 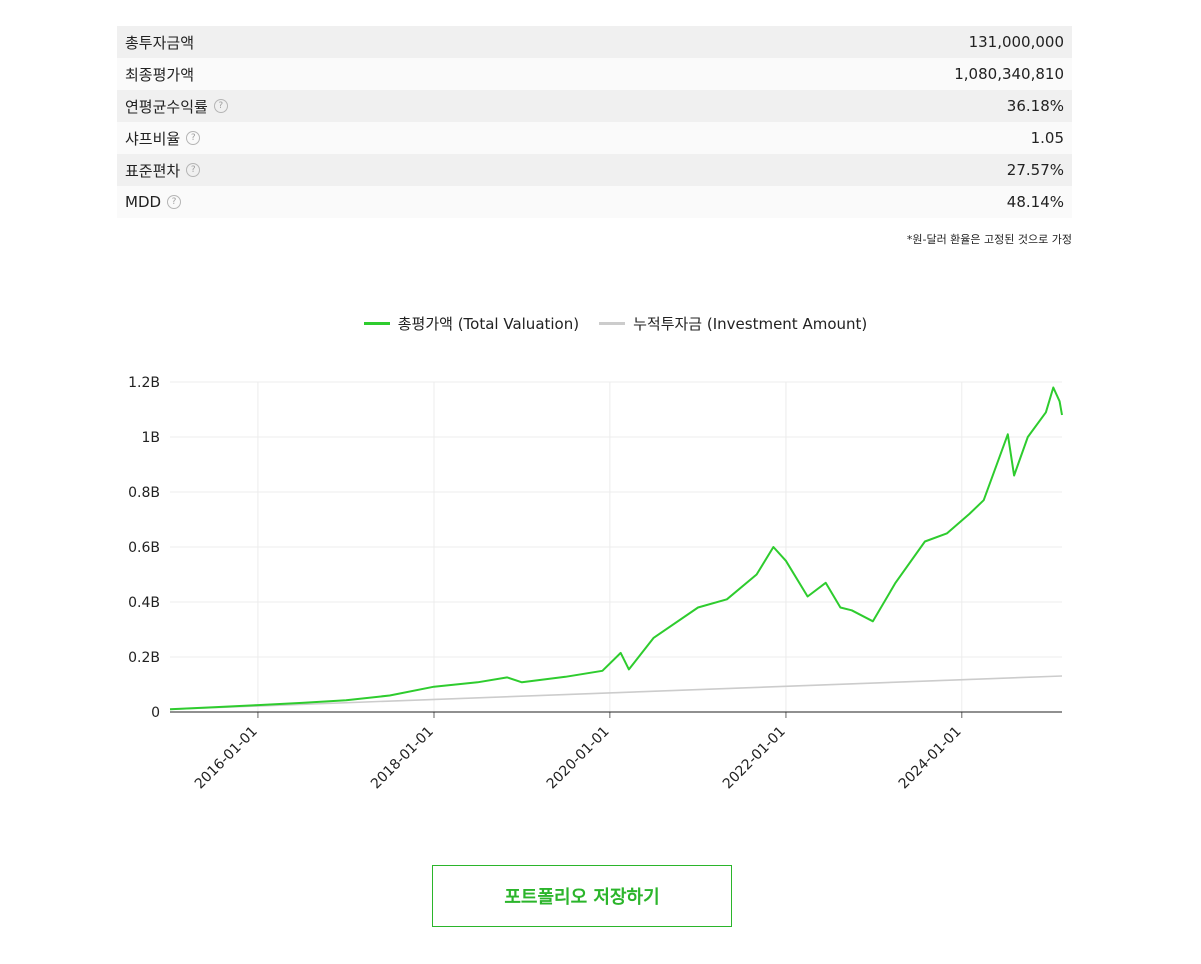 I want to click on stat-label-text: MDD, so click(x=143, y=202).